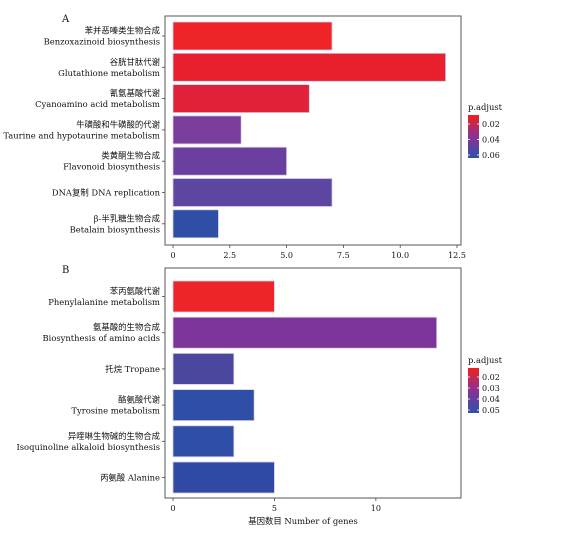 Image resolution: width=566 pixels, height=536 pixels. Describe the element at coordinates (115, 229) in the screenshot. I see `y-tick-label: Betalain biosynthesis` at that location.